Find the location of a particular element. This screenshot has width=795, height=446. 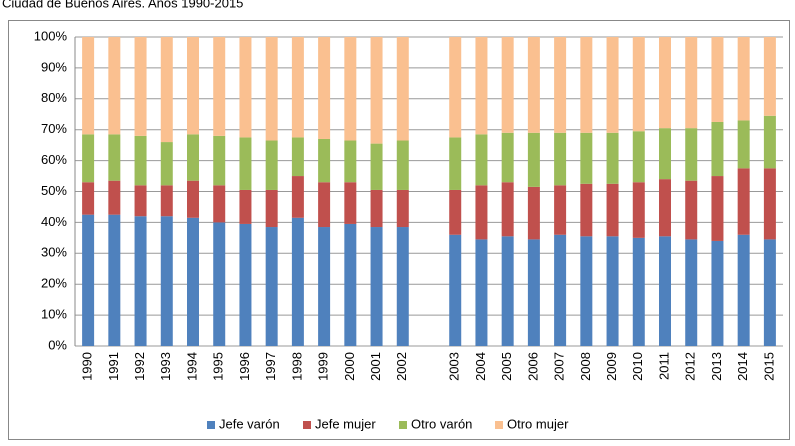

x-tick-label: 2002 is located at coordinates (401, 366).